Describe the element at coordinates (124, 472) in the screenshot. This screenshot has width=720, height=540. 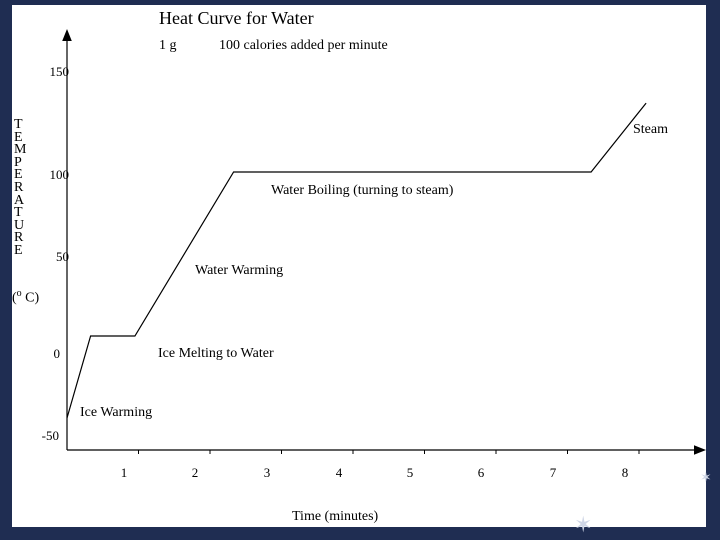
I see `x-tick-label: 1` at that location.